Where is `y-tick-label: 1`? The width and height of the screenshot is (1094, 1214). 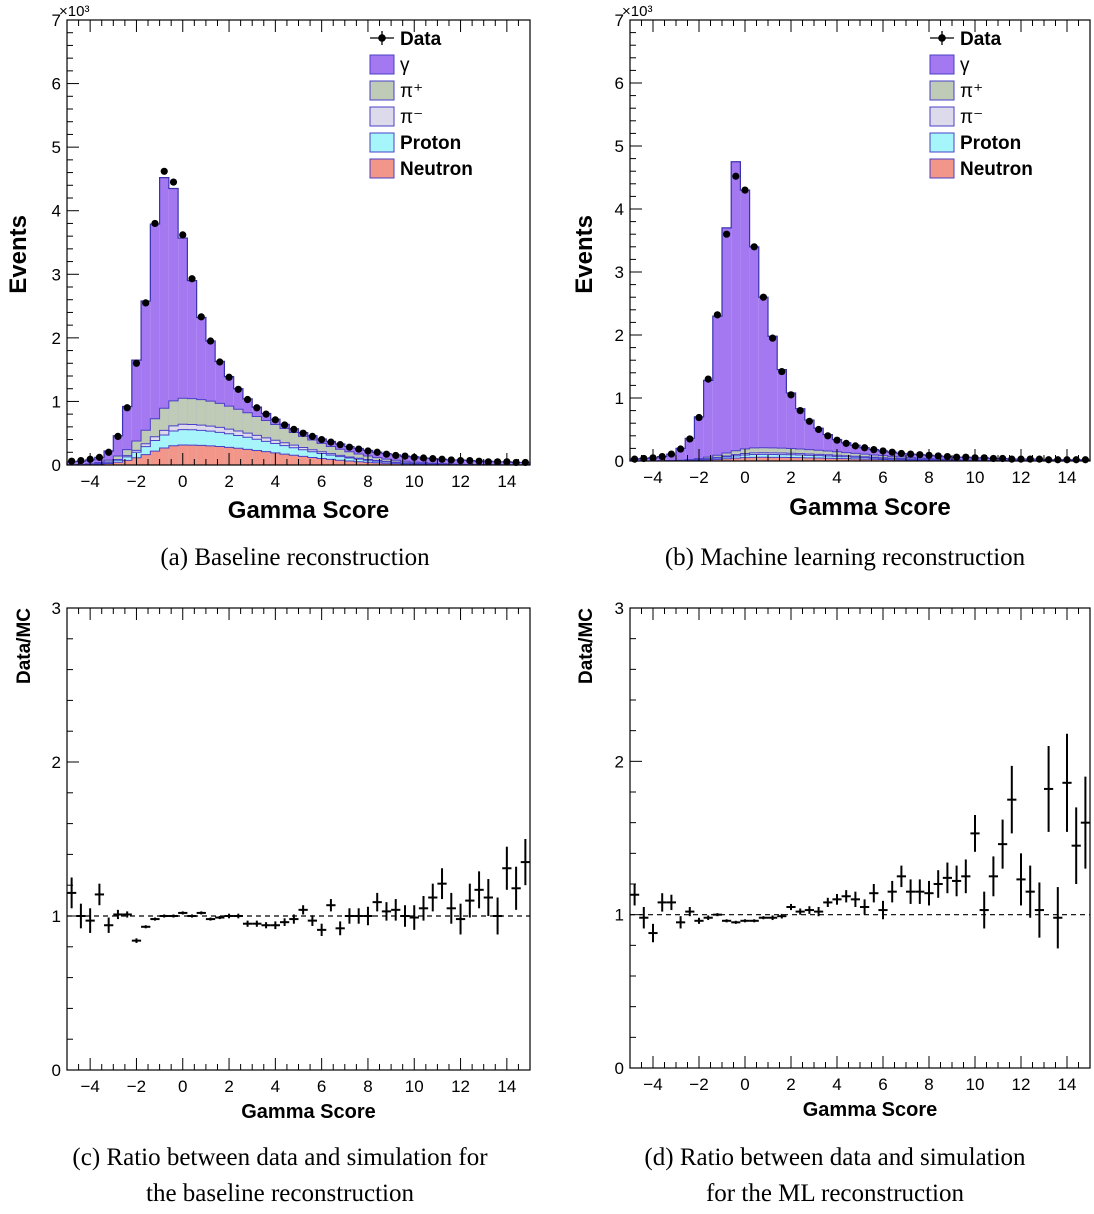
y-tick-label: 1 is located at coordinates (56, 916).